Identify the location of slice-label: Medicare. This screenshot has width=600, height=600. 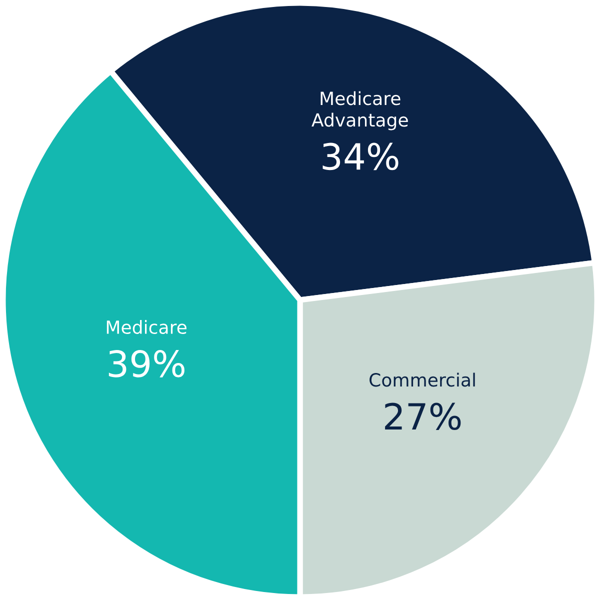
(146, 327).